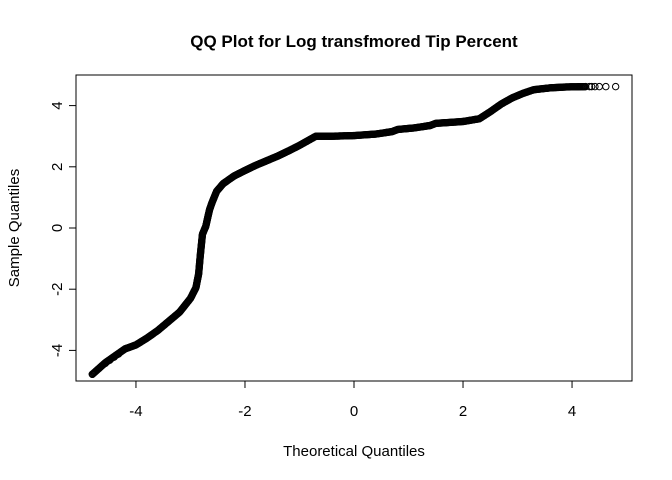  Describe the element at coordinates (244, 411) in the screenshot. I see `x-tick-label: -2` at that location.